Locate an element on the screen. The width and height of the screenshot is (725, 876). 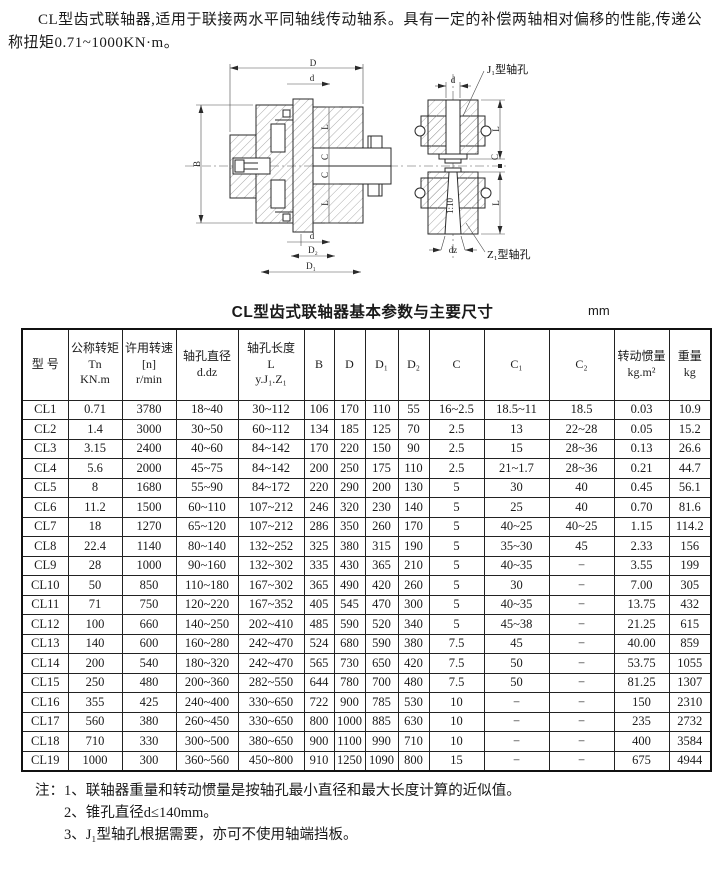
table-cell: 114.2 is located at coordinates (690, 526).